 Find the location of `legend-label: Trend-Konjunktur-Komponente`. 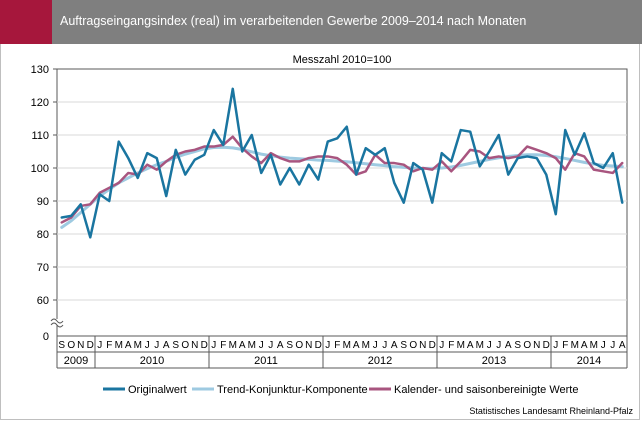

legend-label: Trend-Konjunktur-Komponente is located at coordinates (292, 390).